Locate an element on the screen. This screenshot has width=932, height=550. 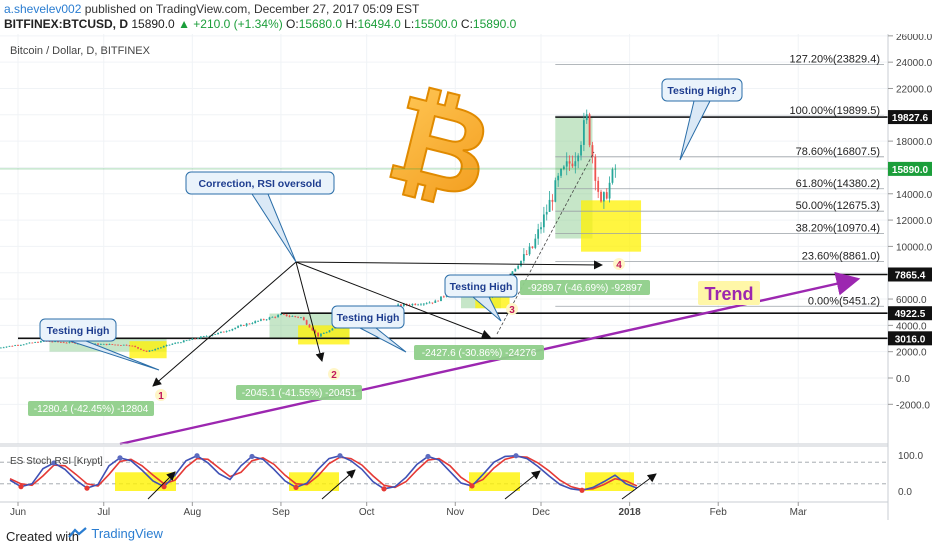
price-tick-label: 14000.0 is located at coordinates (914, 195).